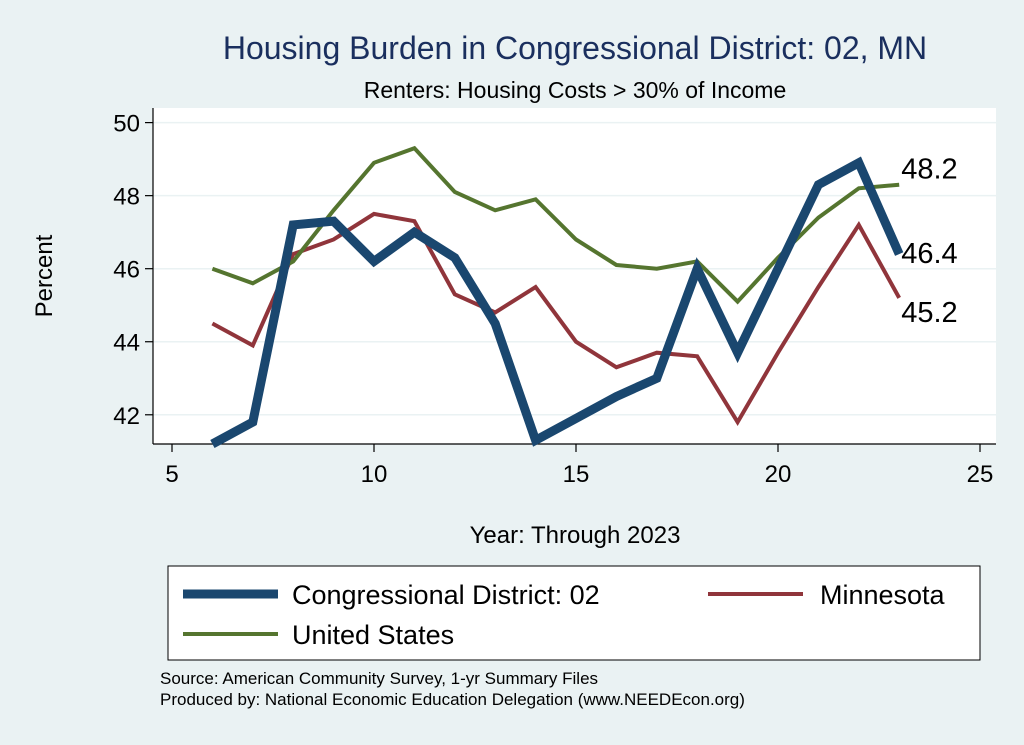  I want to click on x-tick-label: 20, so click(778, 474).